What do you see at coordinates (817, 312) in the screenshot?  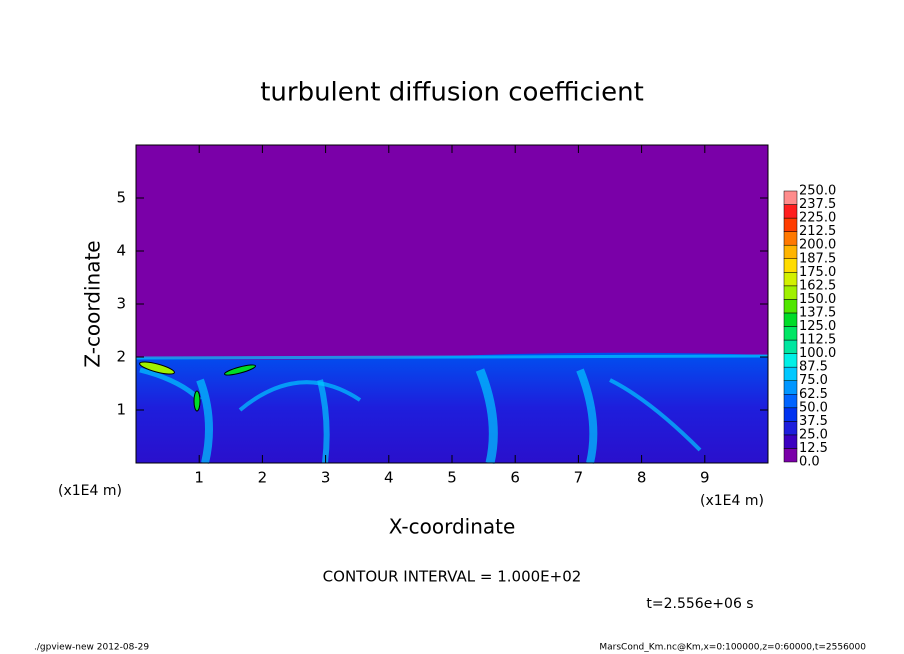 I see `colorbar-label: 137.5` at bounding box center [817, 312].